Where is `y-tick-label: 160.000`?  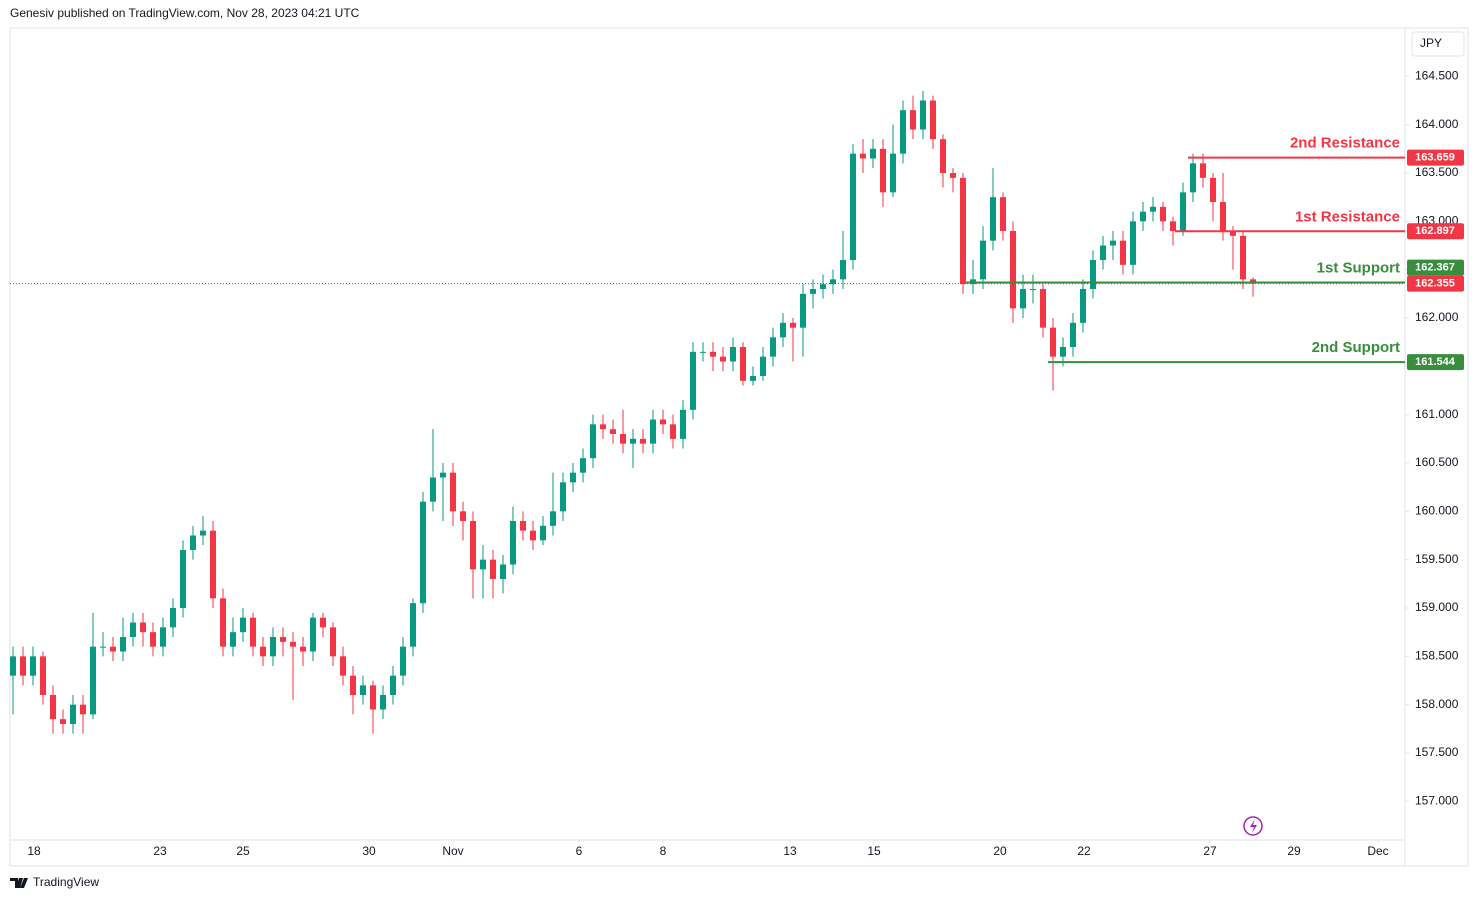 y-tick-label: 160.000 is located at coordinates (1437, 511).